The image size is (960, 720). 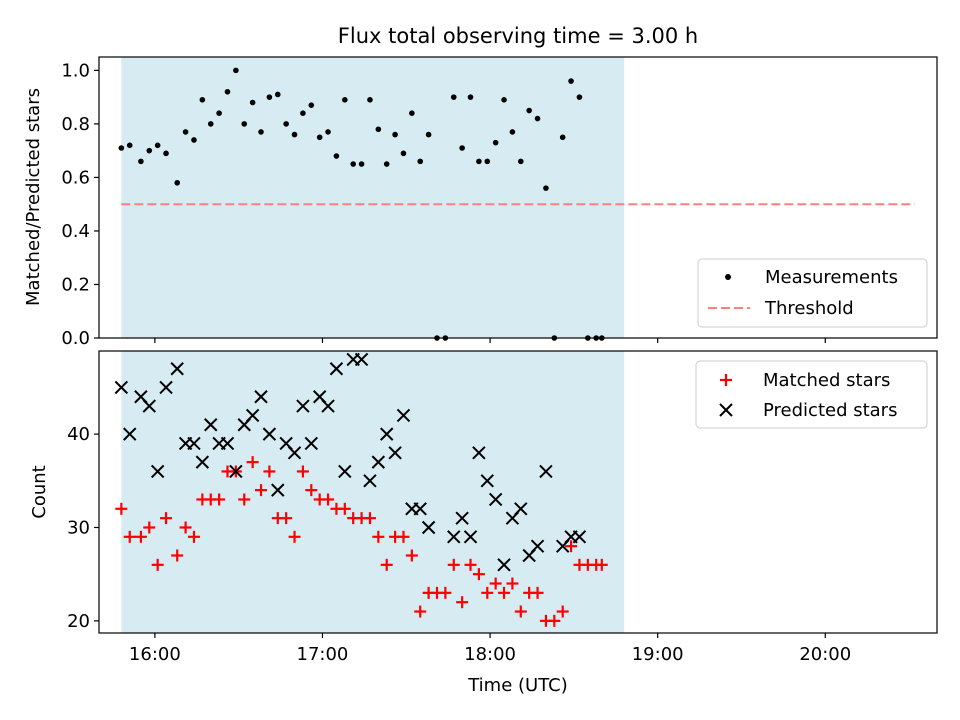 I want to click on bottom-y-axis-label: Count, so click(x=39, y=491).